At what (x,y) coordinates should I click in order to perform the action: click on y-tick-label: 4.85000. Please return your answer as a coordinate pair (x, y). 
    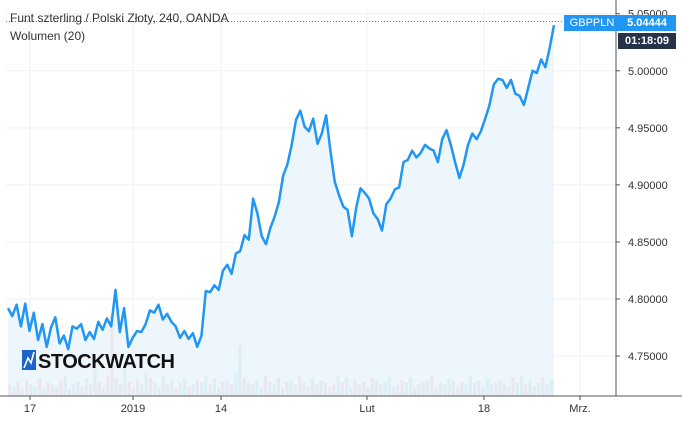
    Looking at the image, I should click on (648, 243).